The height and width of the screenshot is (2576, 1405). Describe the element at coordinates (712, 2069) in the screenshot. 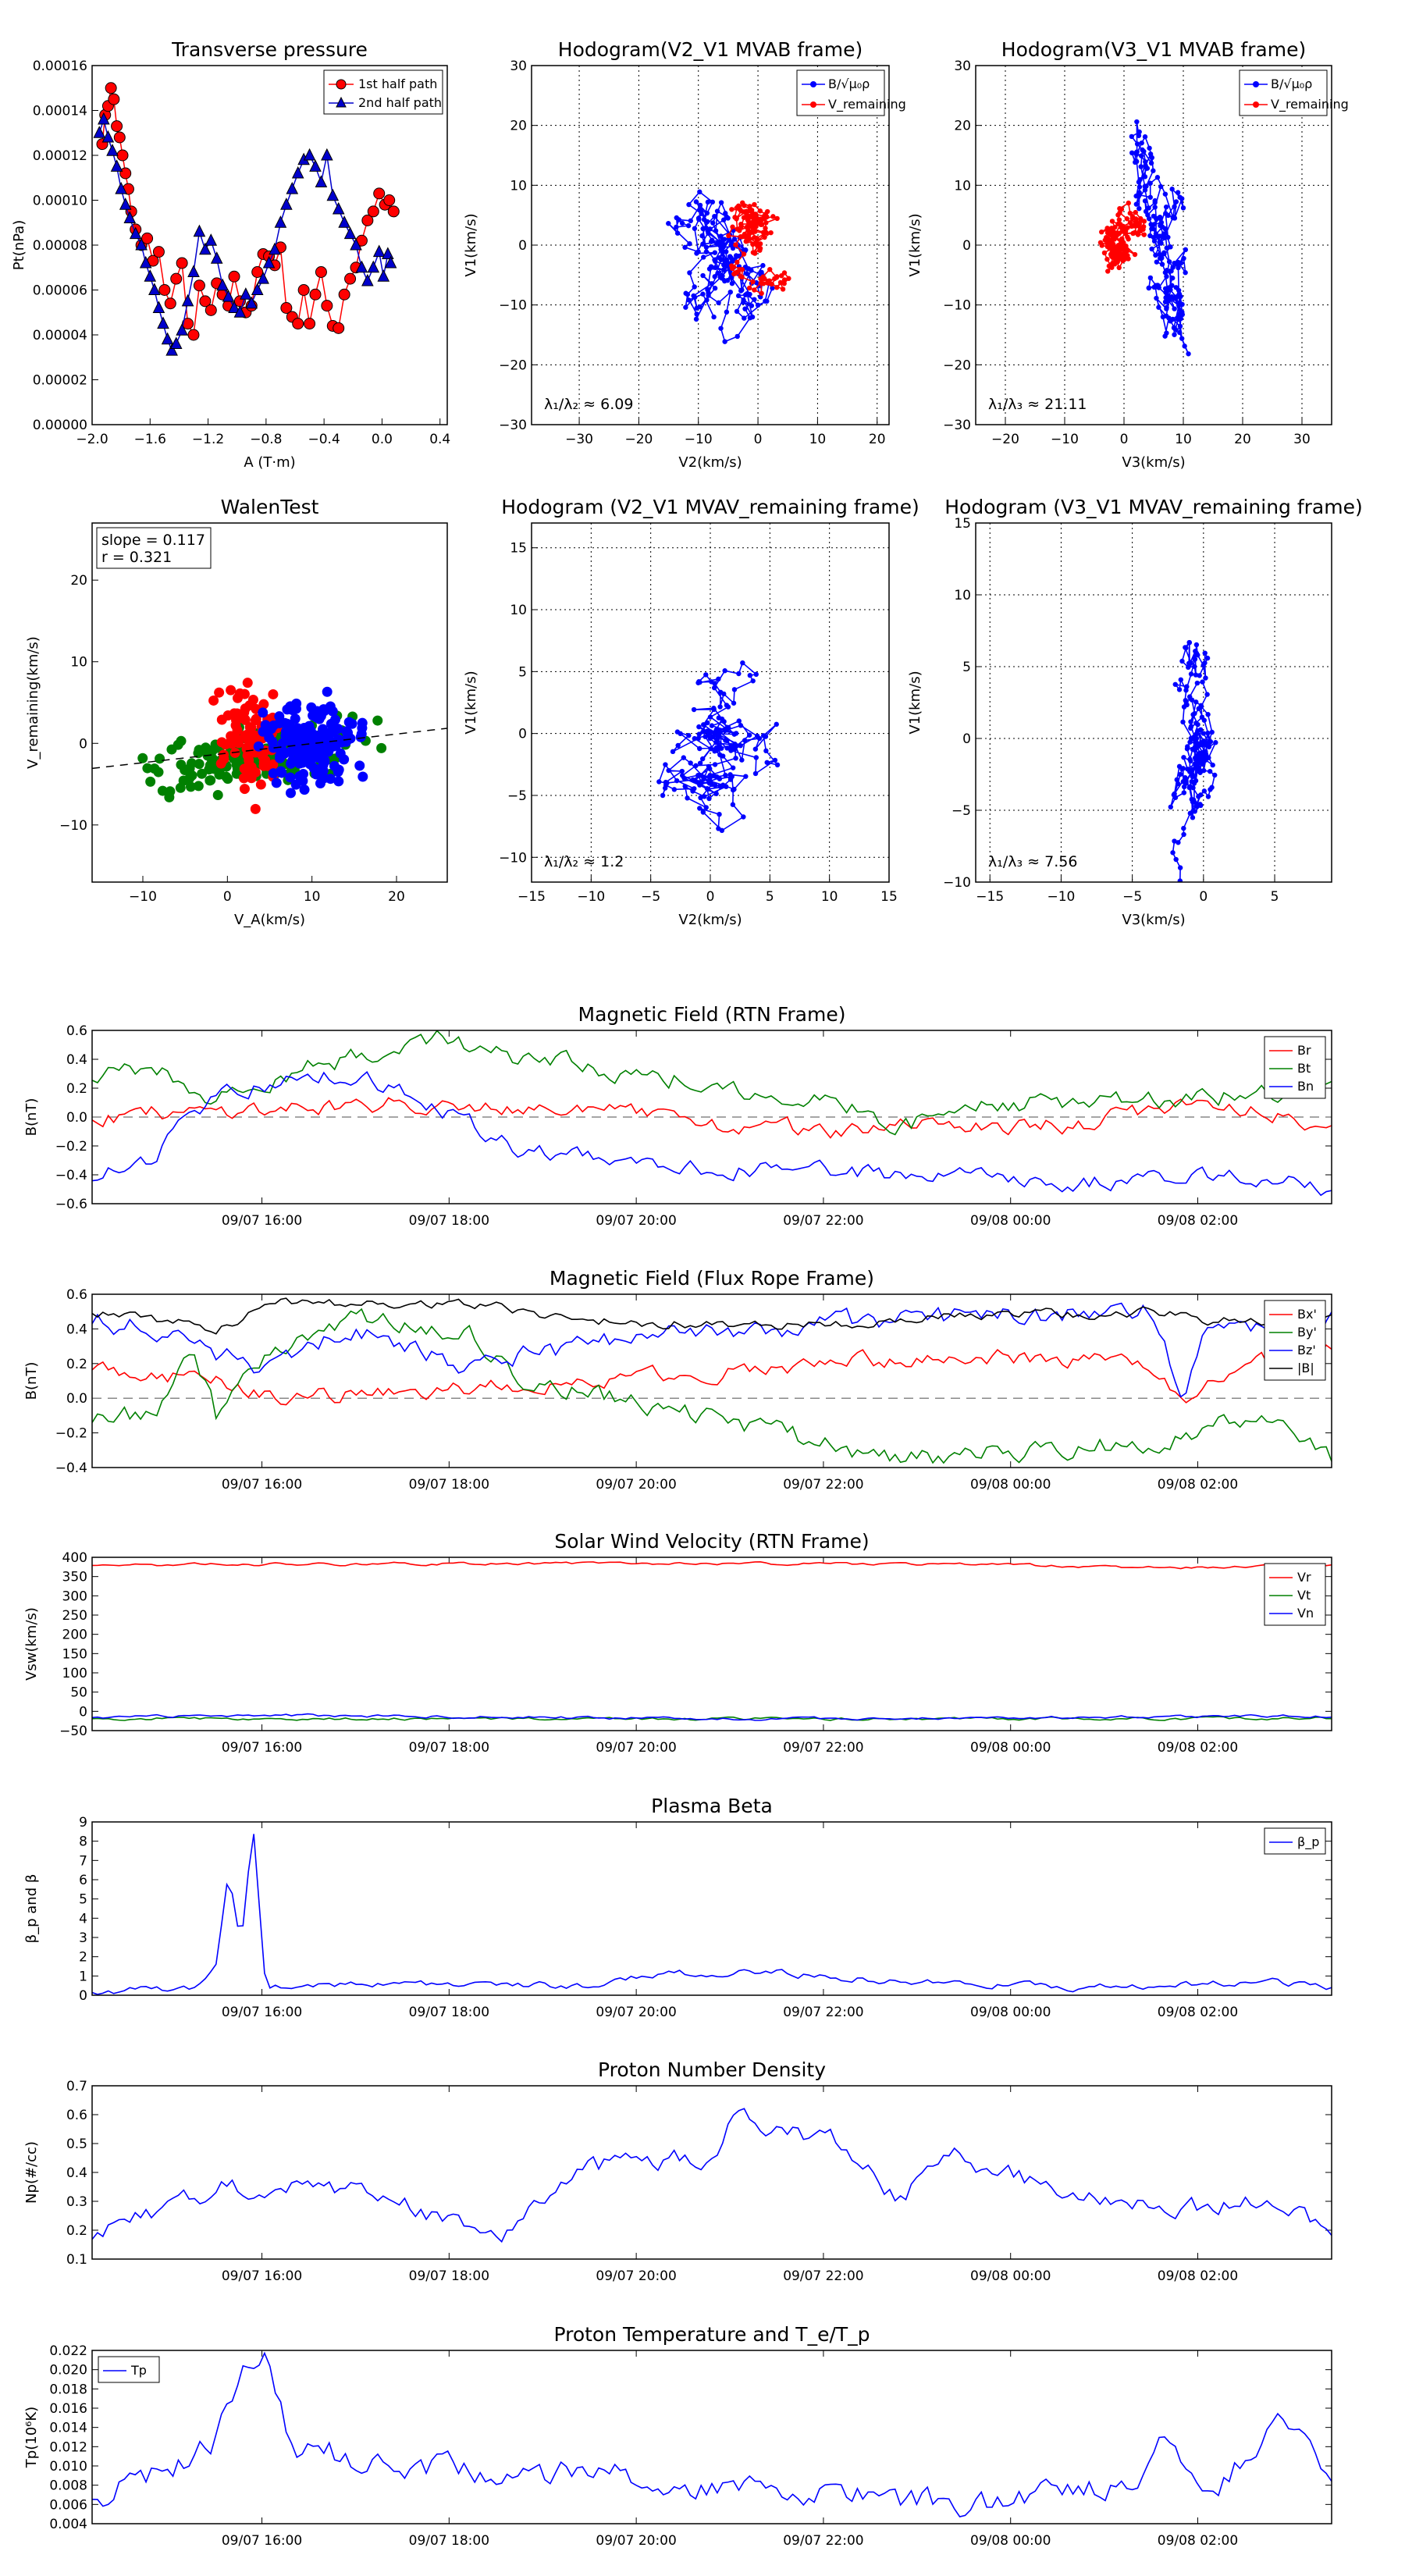

I see `subplot-title: Proton Number Density` at that location.